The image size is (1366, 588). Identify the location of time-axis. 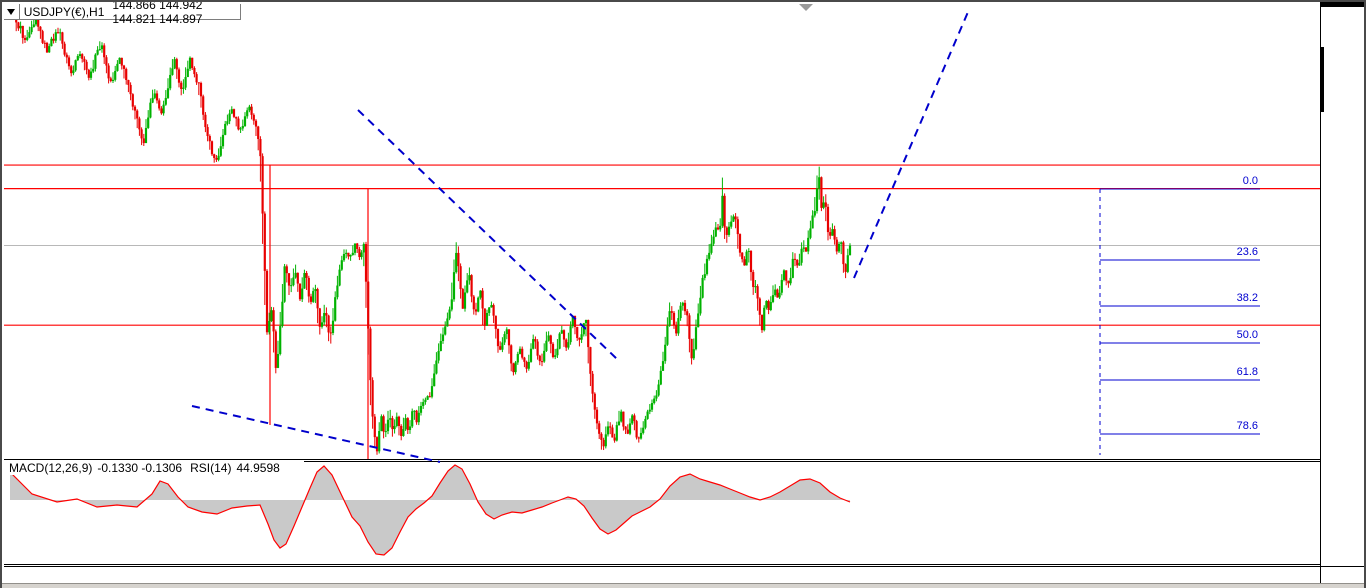
(661, 574).